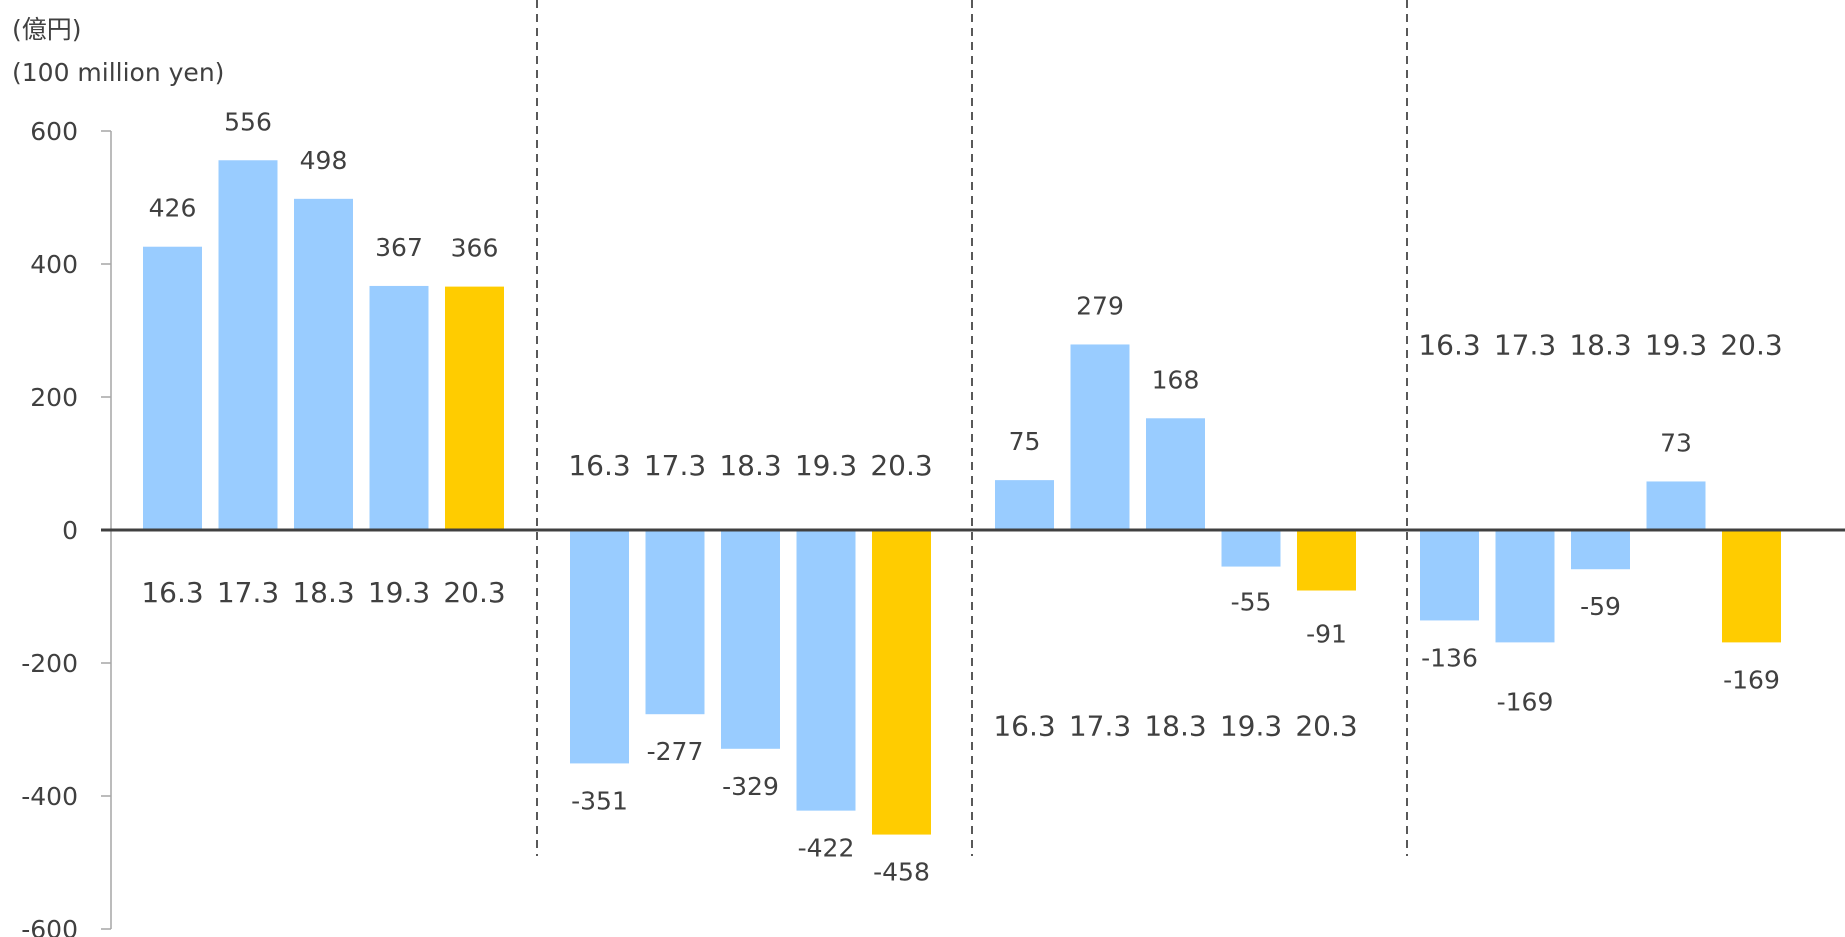 The width and height of the screenshot is (1845, 937). I want to click on data-label: -136, so click(1449, 657).